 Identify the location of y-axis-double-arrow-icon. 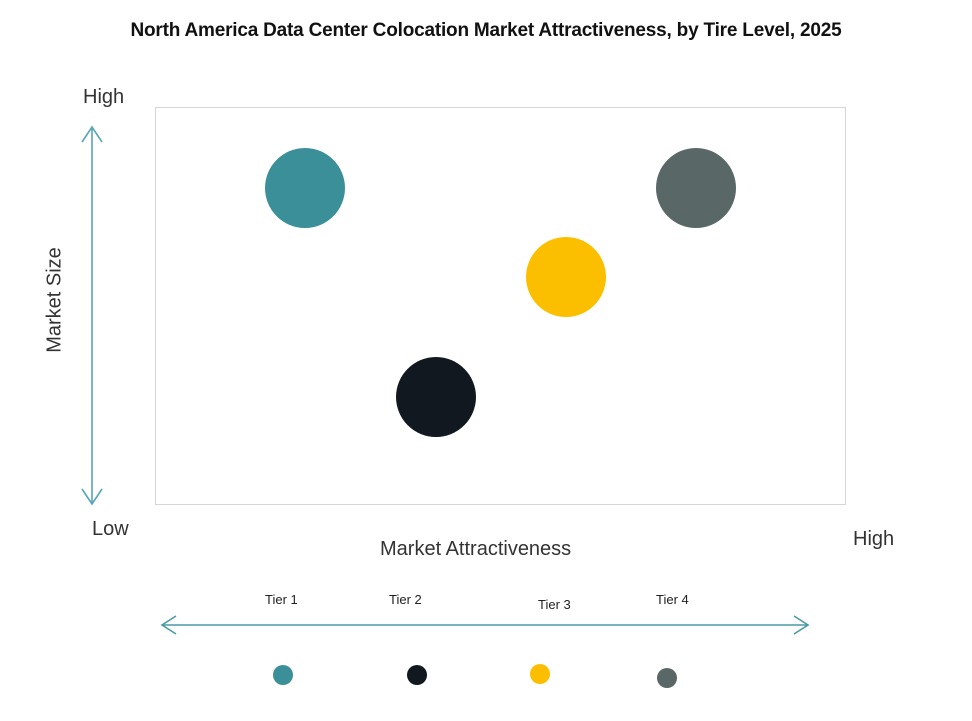
(92, 315).